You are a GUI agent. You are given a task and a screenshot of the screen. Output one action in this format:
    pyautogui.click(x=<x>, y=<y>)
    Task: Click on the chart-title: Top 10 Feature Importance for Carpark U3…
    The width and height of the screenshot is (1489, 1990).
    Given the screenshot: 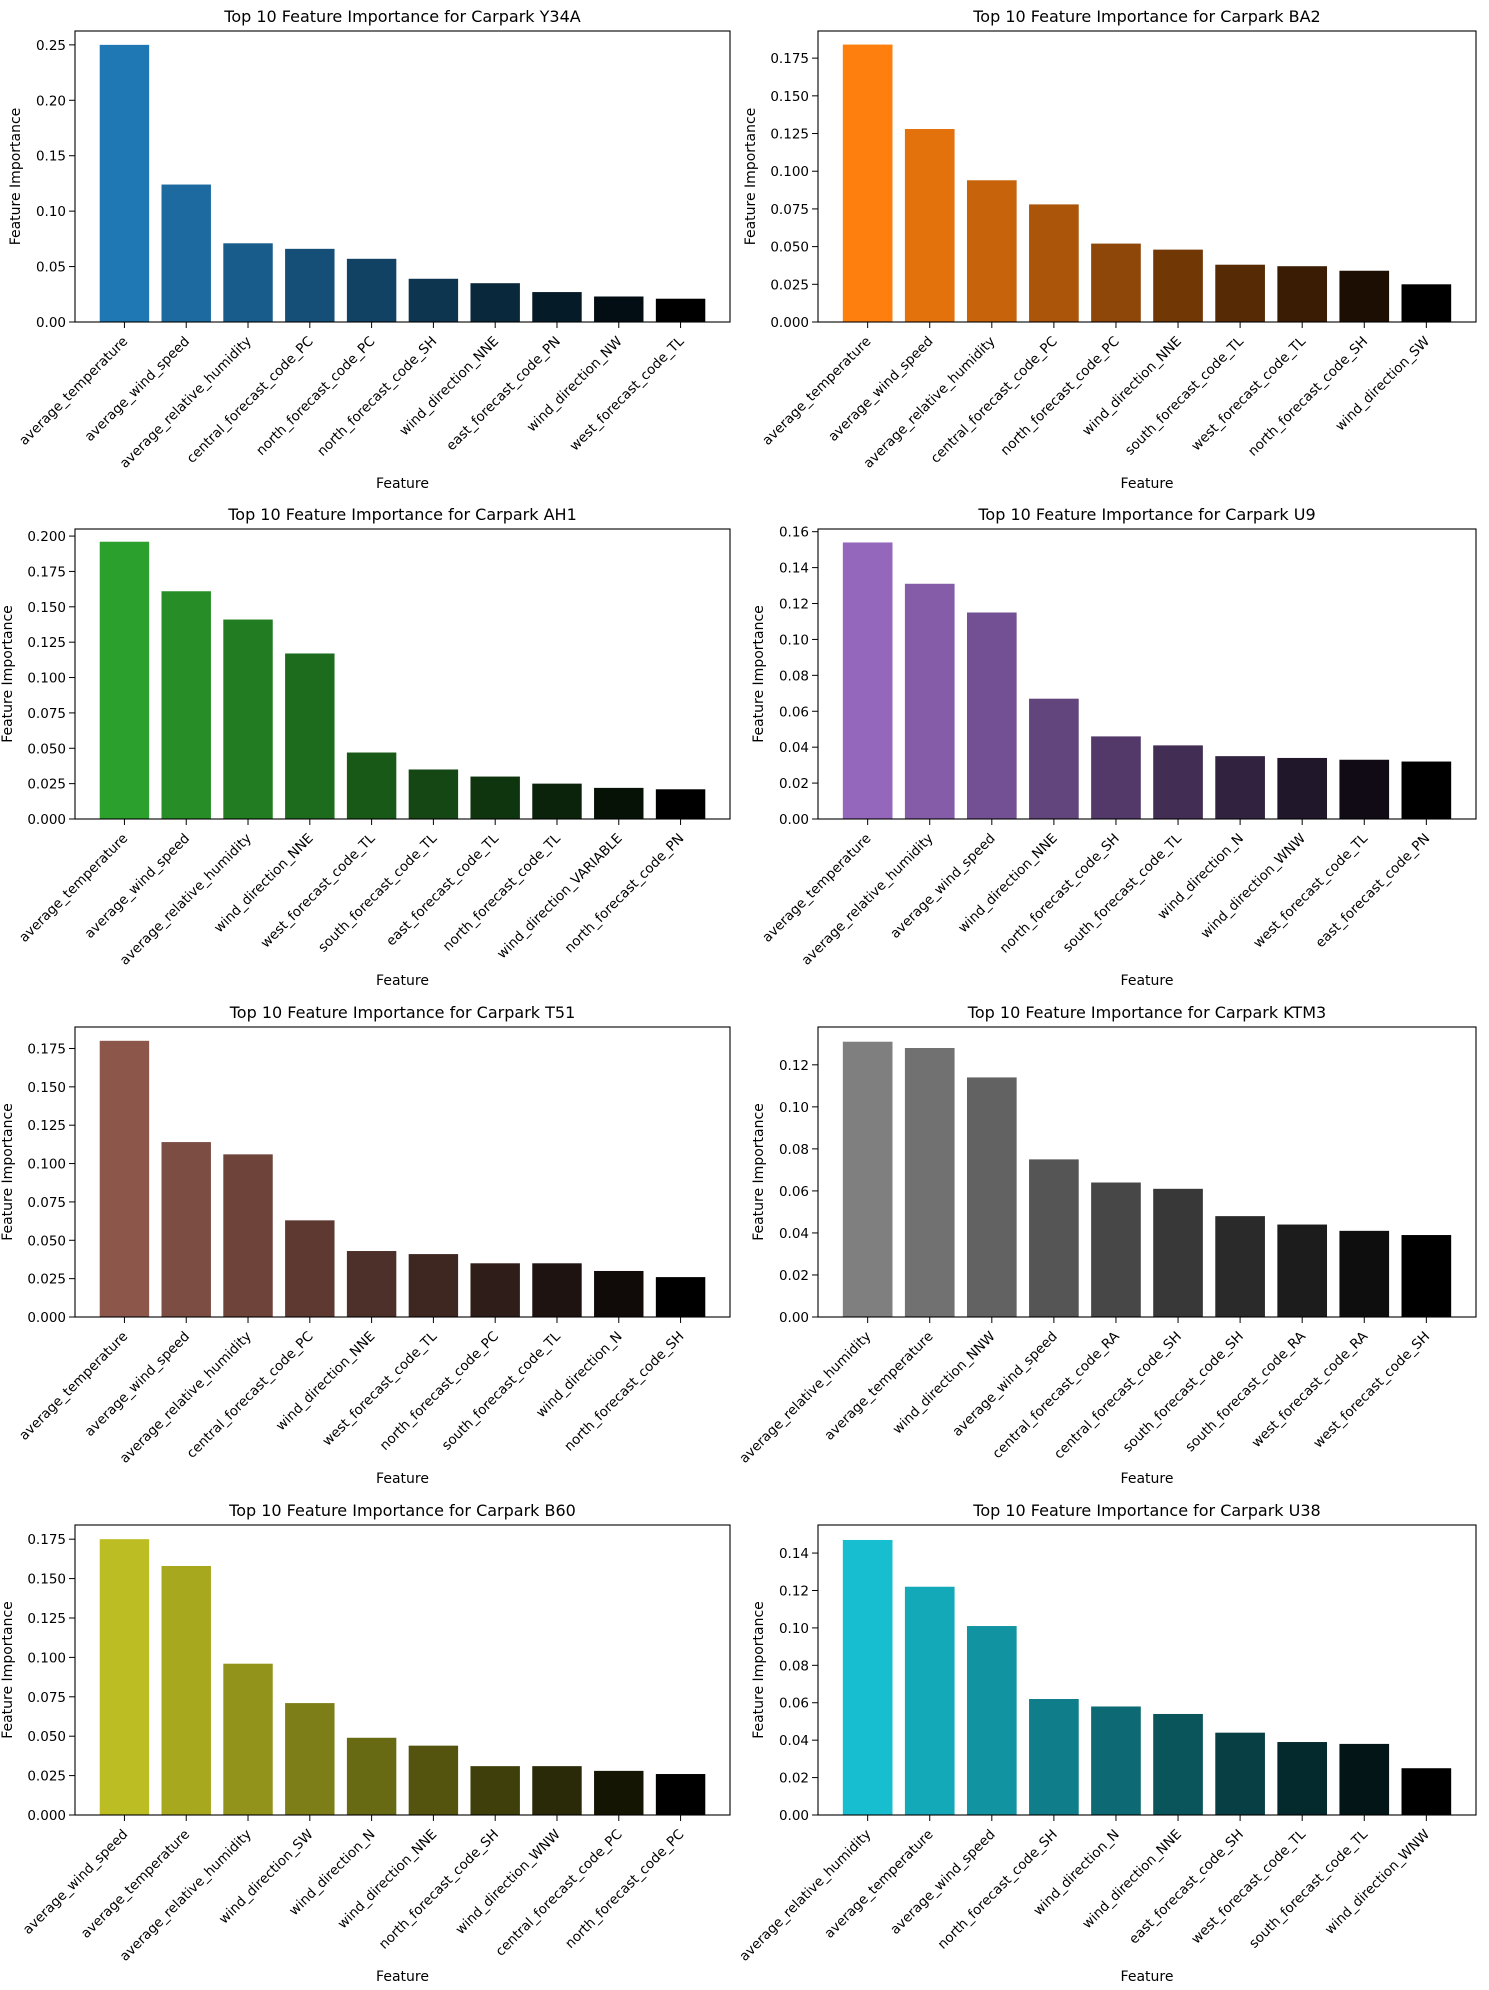 What is the action you would take?
    pyautogui.click(x=1146, y=1510)
    